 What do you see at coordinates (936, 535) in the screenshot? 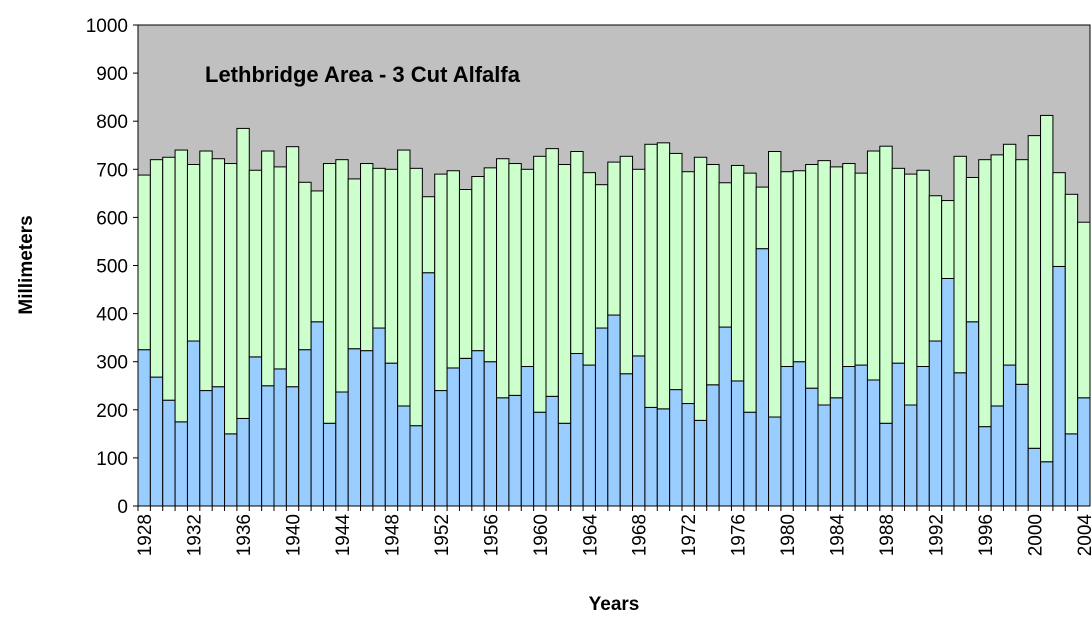
I see `x-tick-label: 1992` at bounding box center [936, 535].